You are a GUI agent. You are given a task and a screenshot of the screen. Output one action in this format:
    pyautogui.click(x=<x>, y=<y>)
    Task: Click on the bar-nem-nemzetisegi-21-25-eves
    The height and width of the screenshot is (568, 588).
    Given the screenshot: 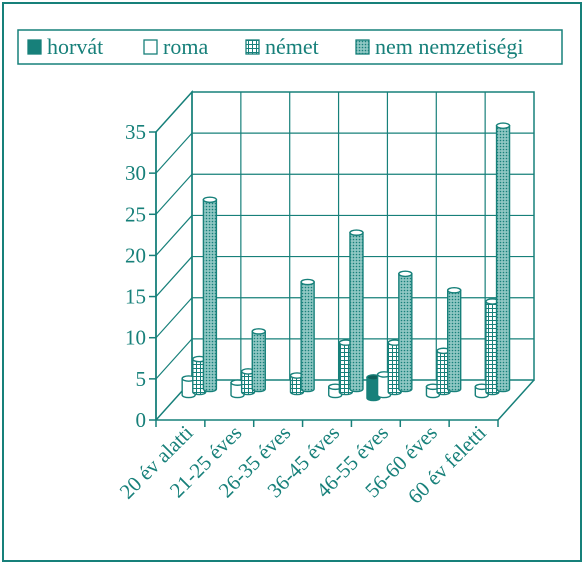 What is the action you would take?
    pyautogui.click(x=258, y=360)
    